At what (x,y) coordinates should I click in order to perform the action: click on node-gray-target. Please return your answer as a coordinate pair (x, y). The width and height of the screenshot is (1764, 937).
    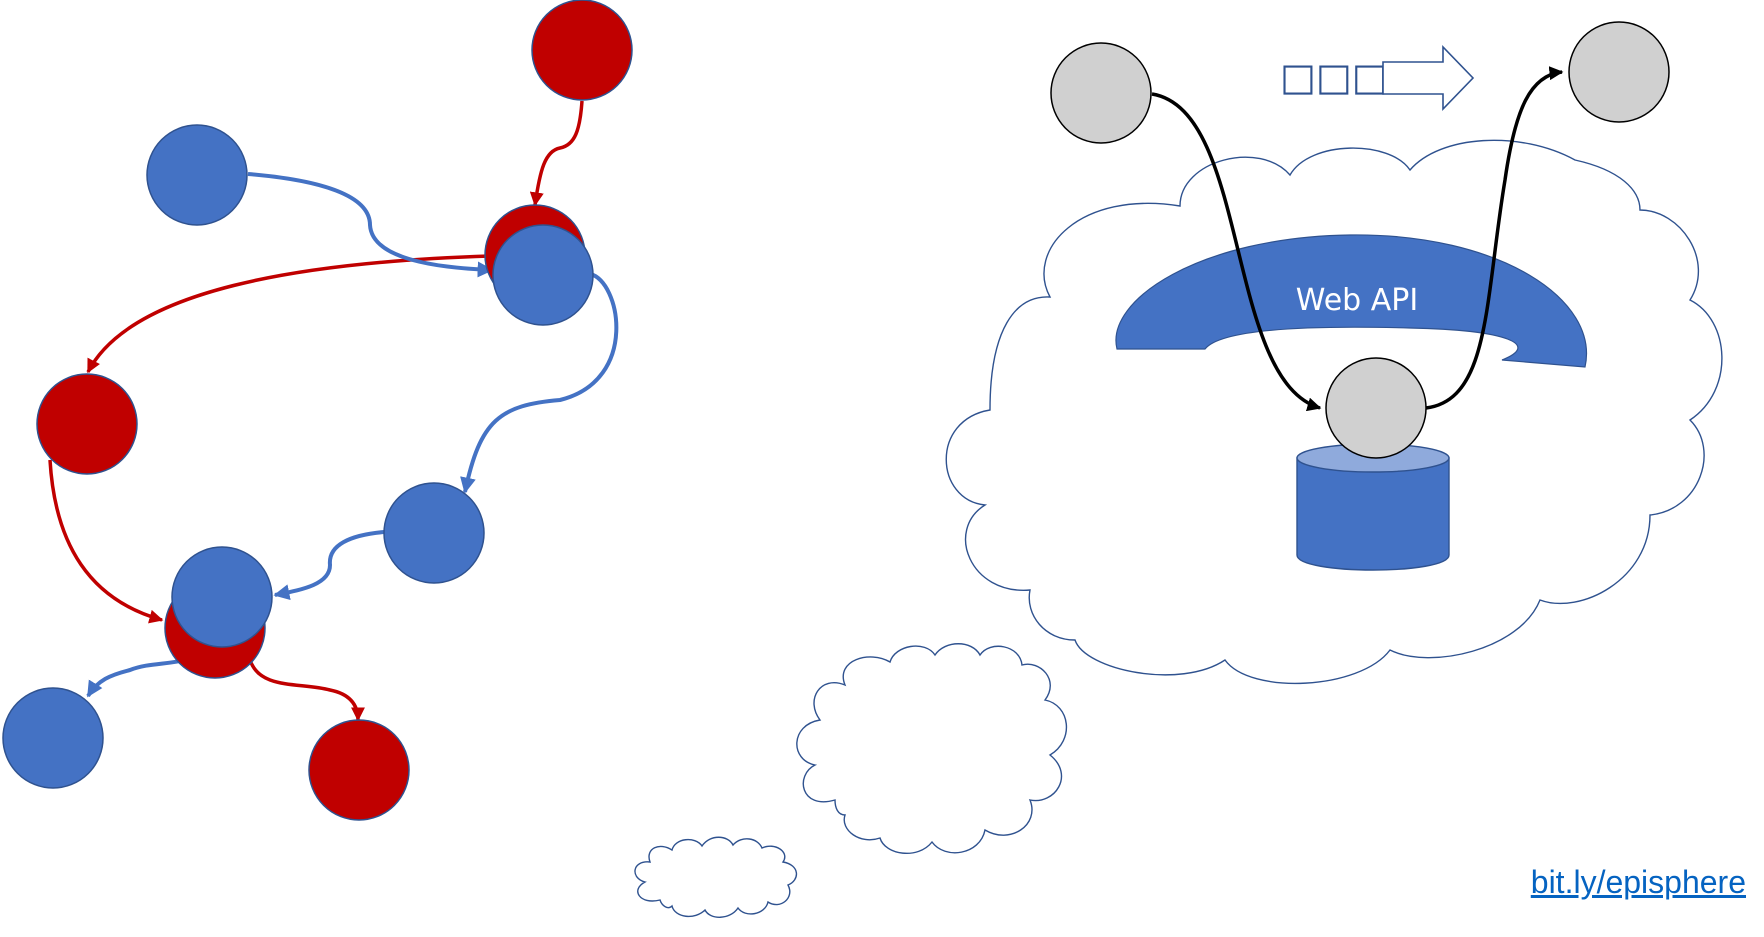
    Looking at the image, I should click on (1619, 72).